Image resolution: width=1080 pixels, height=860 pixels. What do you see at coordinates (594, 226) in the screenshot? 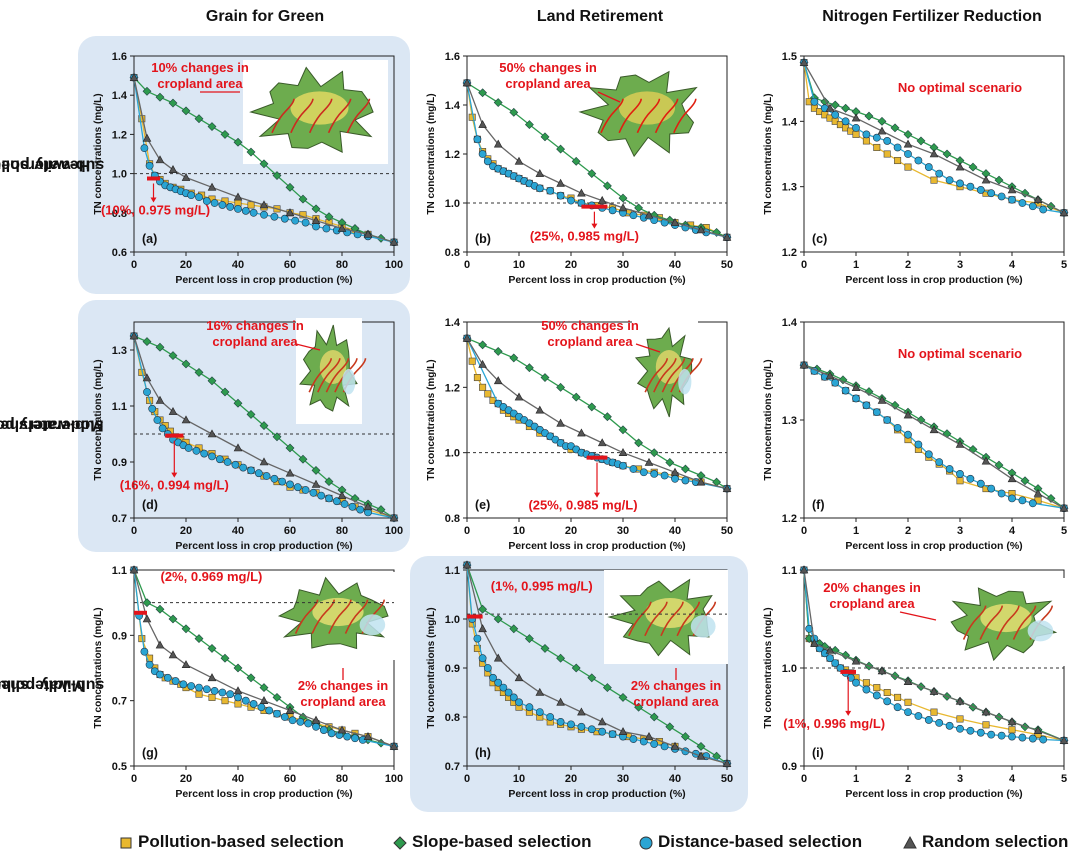
I see `arrow-head-icon` at bounding box center [594, 226].